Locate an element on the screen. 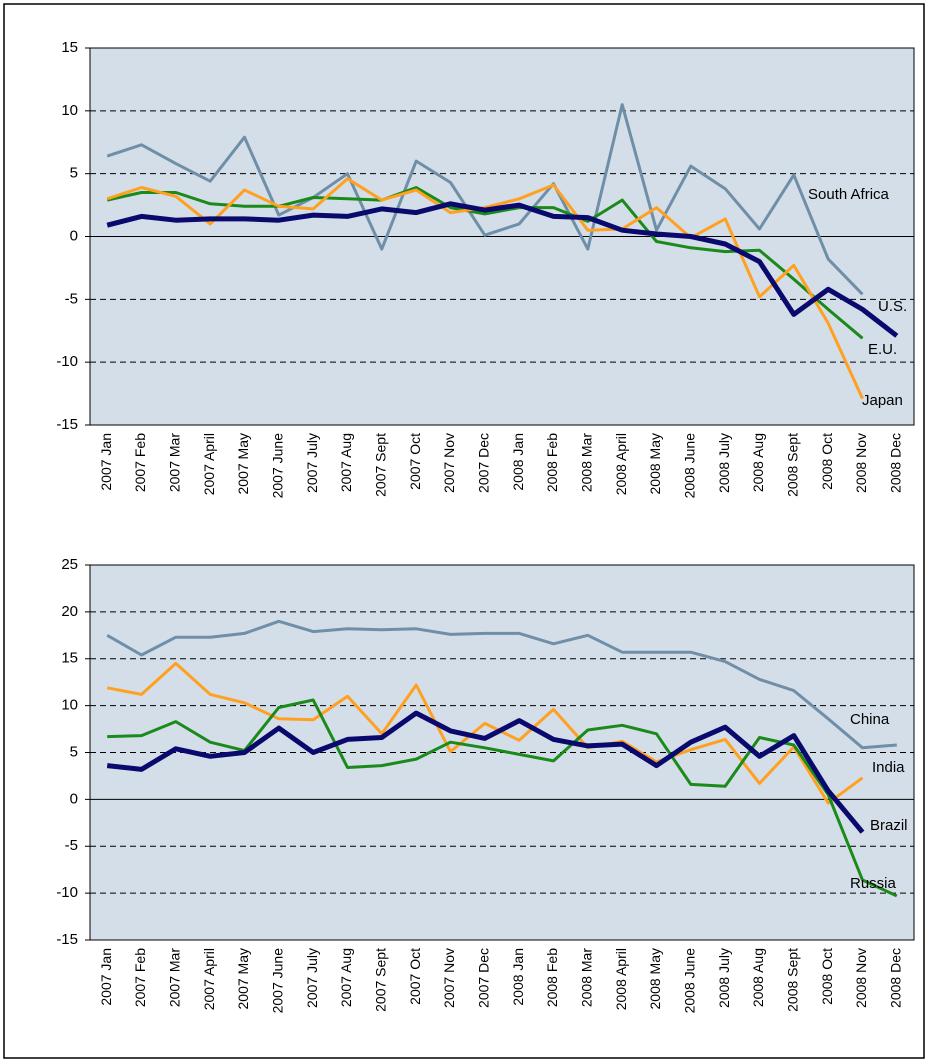 Image resolution: width=928 pixels, height=1062 pixels. y-tick-label: 25 is located at coordinates (69, 564).